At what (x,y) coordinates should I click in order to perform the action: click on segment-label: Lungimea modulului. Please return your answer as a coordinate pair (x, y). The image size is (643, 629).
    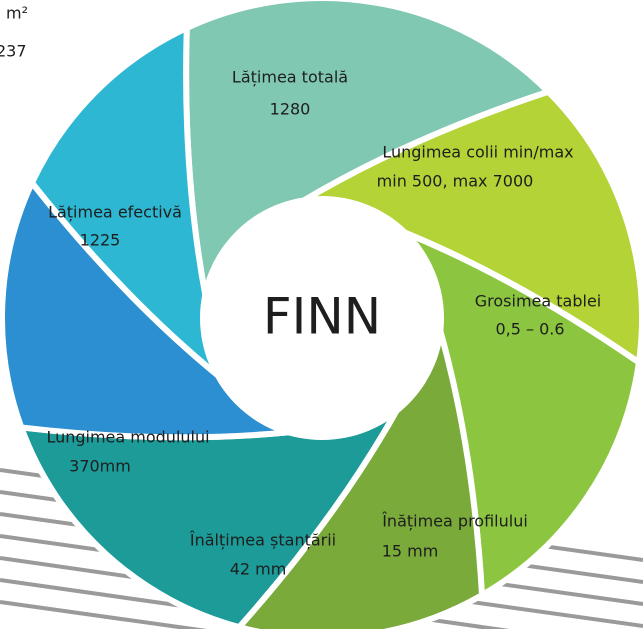
    Looking at the image, I should click on (127, 437).